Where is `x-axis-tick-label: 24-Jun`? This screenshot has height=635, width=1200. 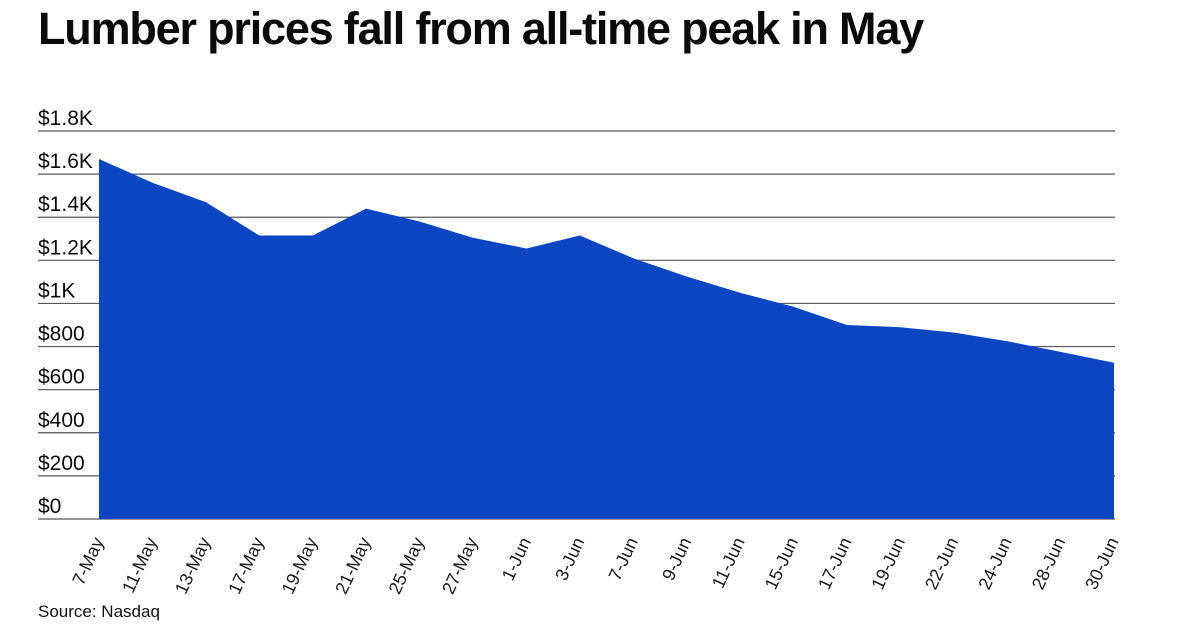 x-axis-tick-label: 24-Jun is located at coordinates (994, 563).